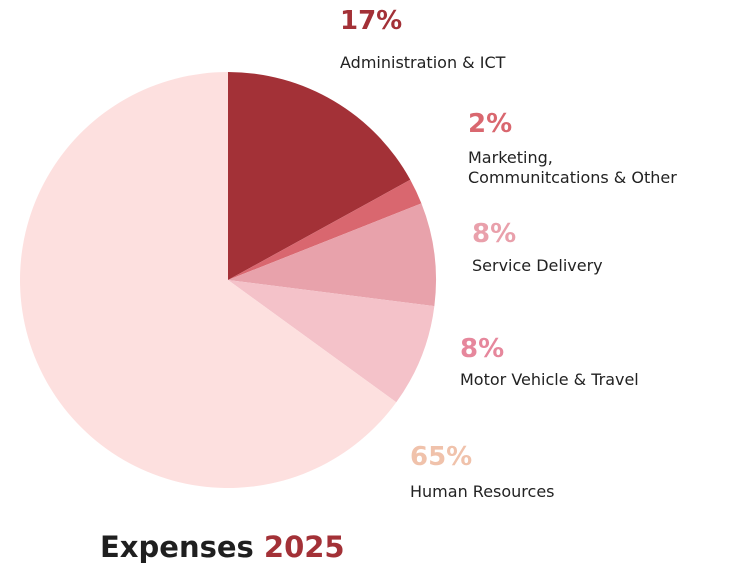  What do you see at coordinates (423, 62) in the screenshot?
I see `category-label: Administration & ICT` at bounding box center [423, 62].